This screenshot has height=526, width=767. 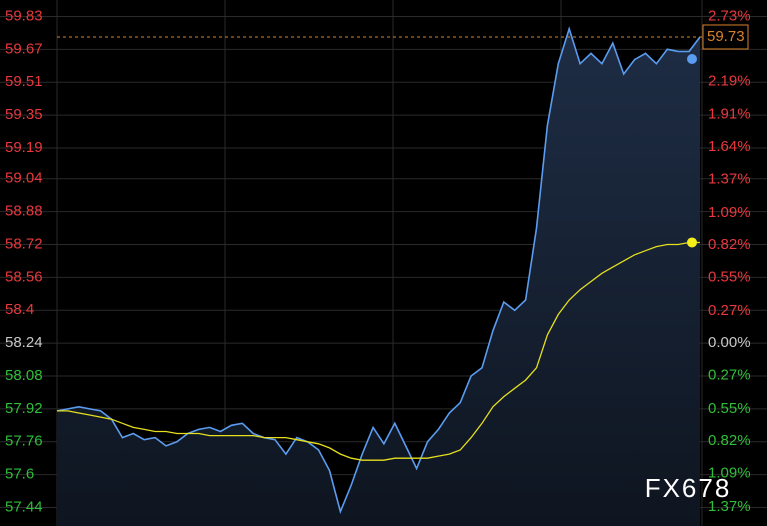 I want to click on y-tick-label: 58.4, so click(x=19, y=309).